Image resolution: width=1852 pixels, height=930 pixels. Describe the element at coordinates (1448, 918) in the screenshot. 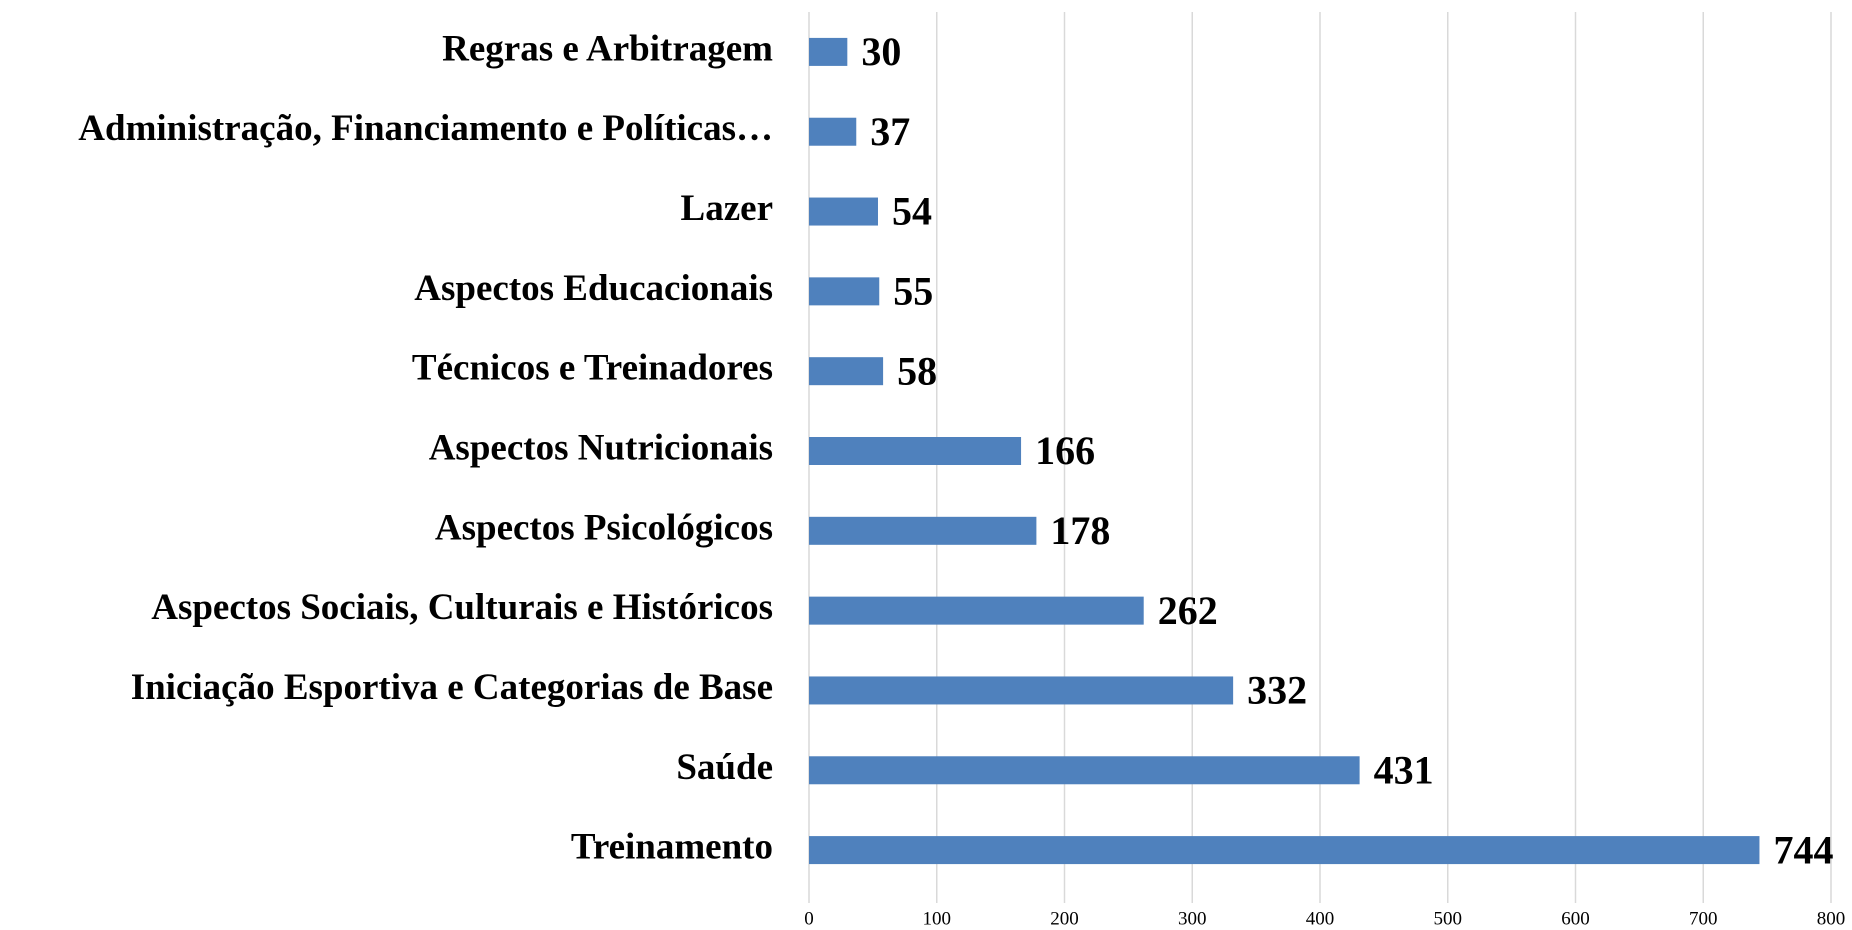

I see `x-tick-label: 500` at that location.